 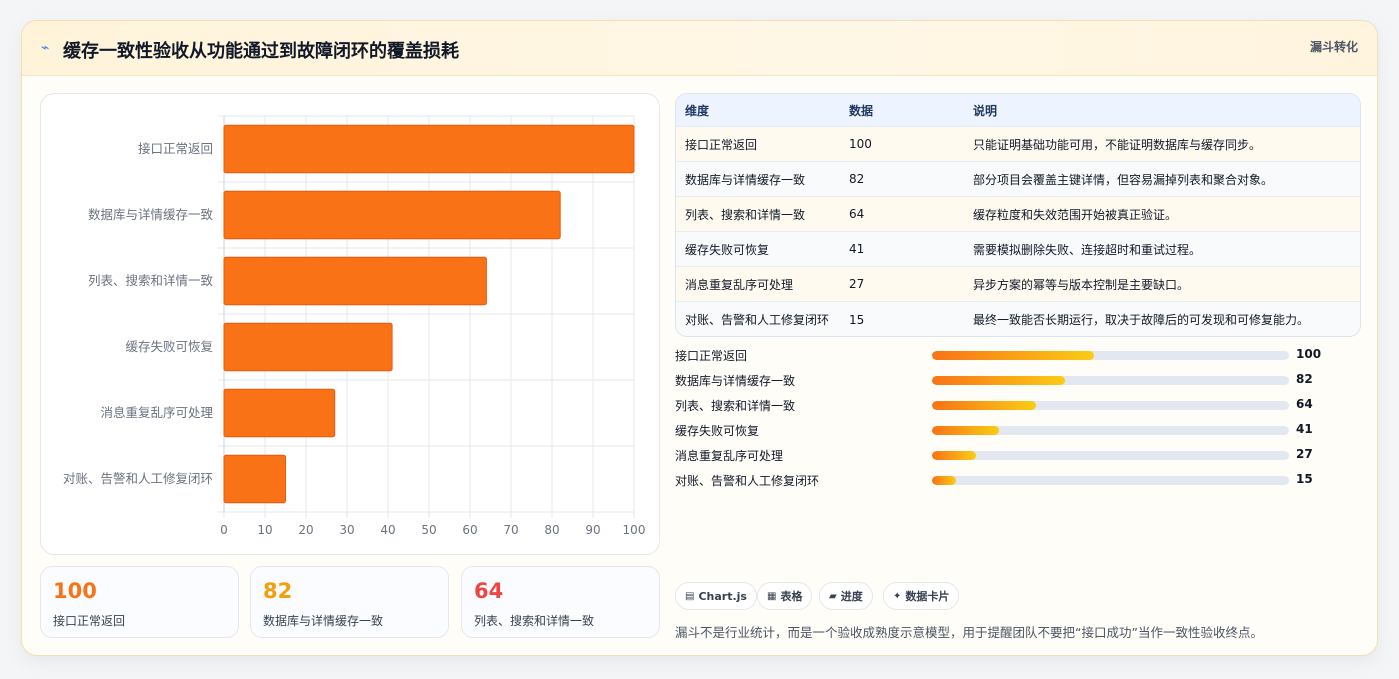 I want to click on progress-row: 消息重复乱序可处理 27, so click(x=1025, y=455).